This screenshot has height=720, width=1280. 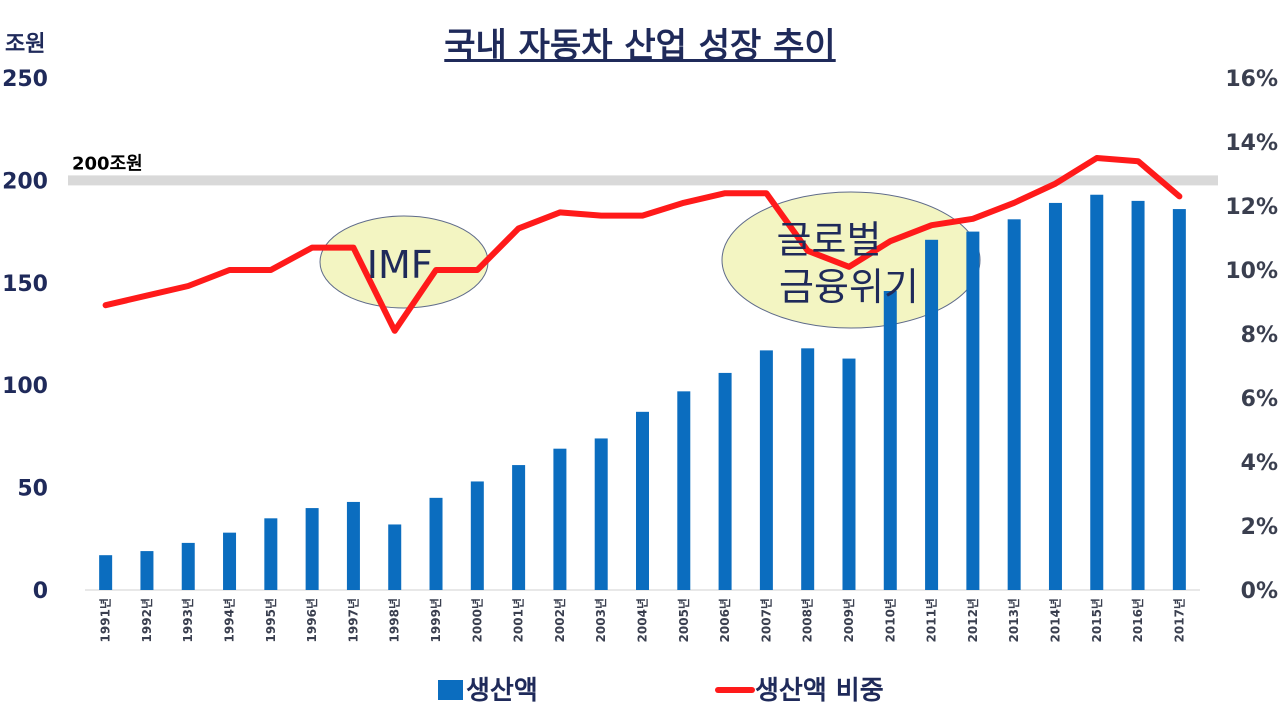 What do you see at coordinates (849, 287) in the screenshot?
I see `annotation-crisis-text-2: 금융위기` at bounding box center [849, 287].